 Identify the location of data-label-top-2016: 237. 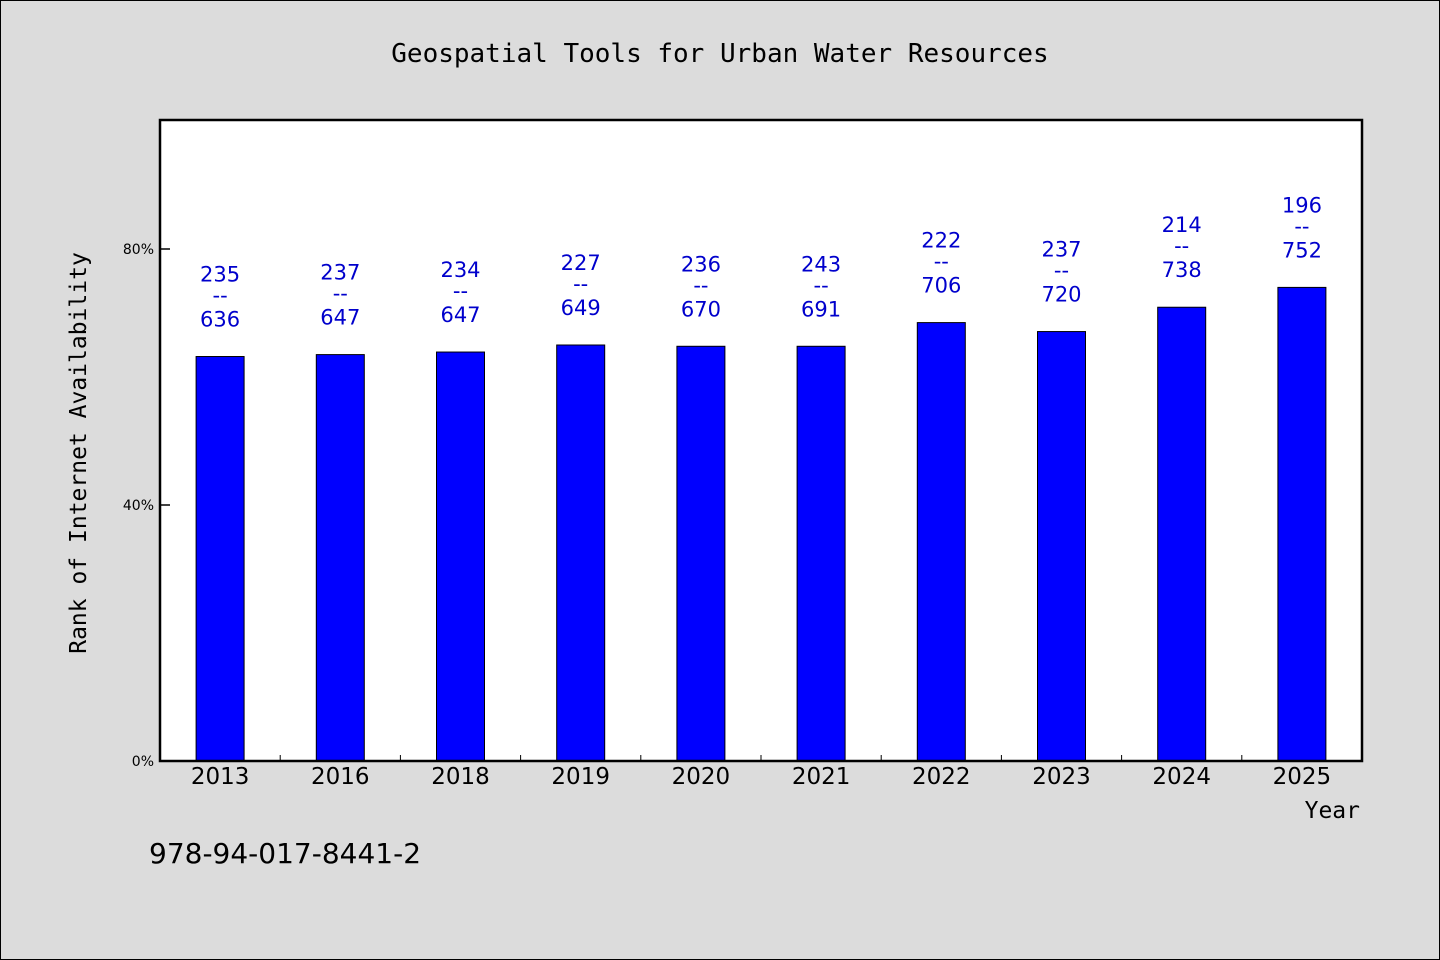
(340, 273).